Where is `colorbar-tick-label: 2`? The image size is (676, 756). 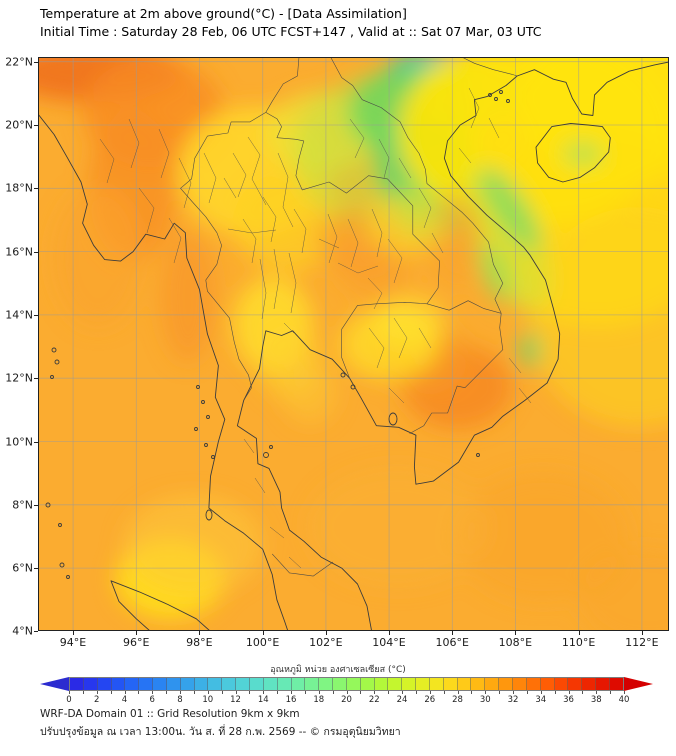
colorbar-tick-label: 2 is located at coordinates (97, 700).